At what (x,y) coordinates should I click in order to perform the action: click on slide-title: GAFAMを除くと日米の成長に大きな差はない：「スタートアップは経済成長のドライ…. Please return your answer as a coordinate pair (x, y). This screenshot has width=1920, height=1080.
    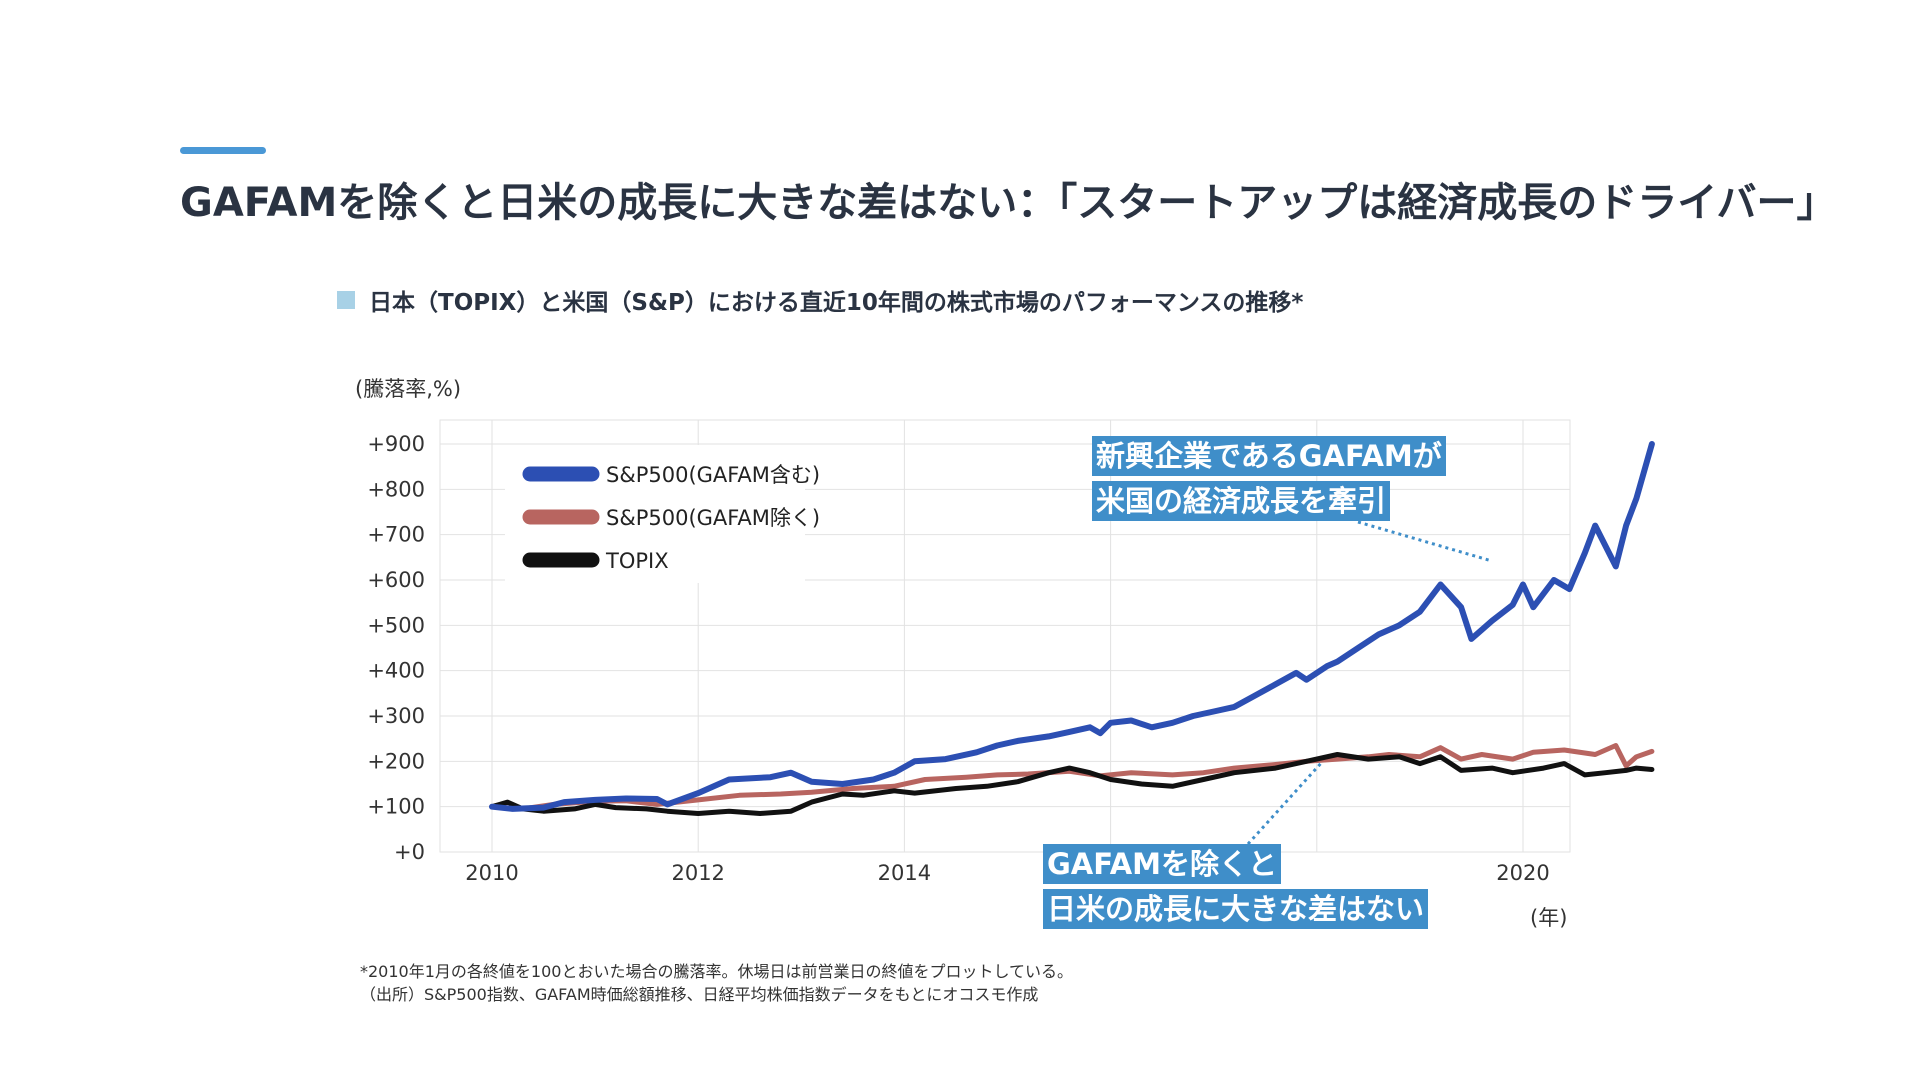
    Looking at the image, I should click on (1008, 203).